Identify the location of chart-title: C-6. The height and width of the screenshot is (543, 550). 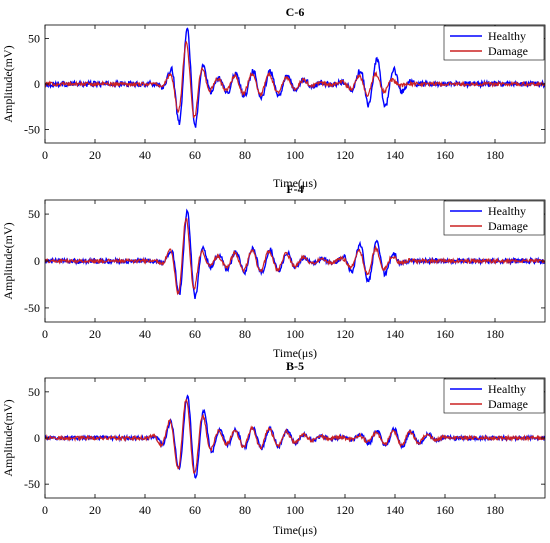
(295, 12).